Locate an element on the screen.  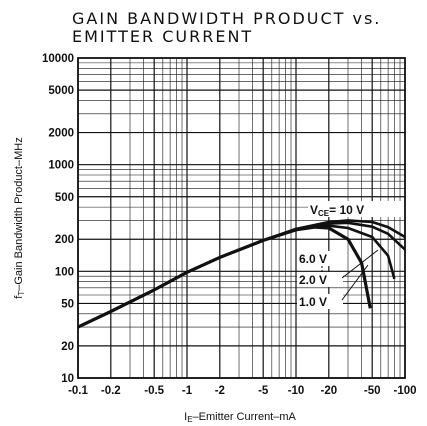
label-6v: 6.0 V is located at coordinates (313, 259).